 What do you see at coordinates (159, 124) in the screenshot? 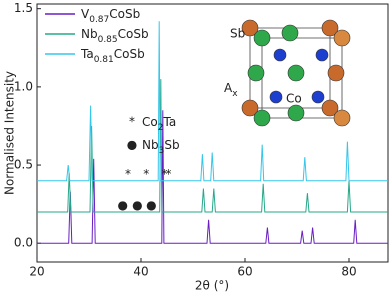
I see `marker-key-label: Co2Ta` at bounding box center [159, 124].